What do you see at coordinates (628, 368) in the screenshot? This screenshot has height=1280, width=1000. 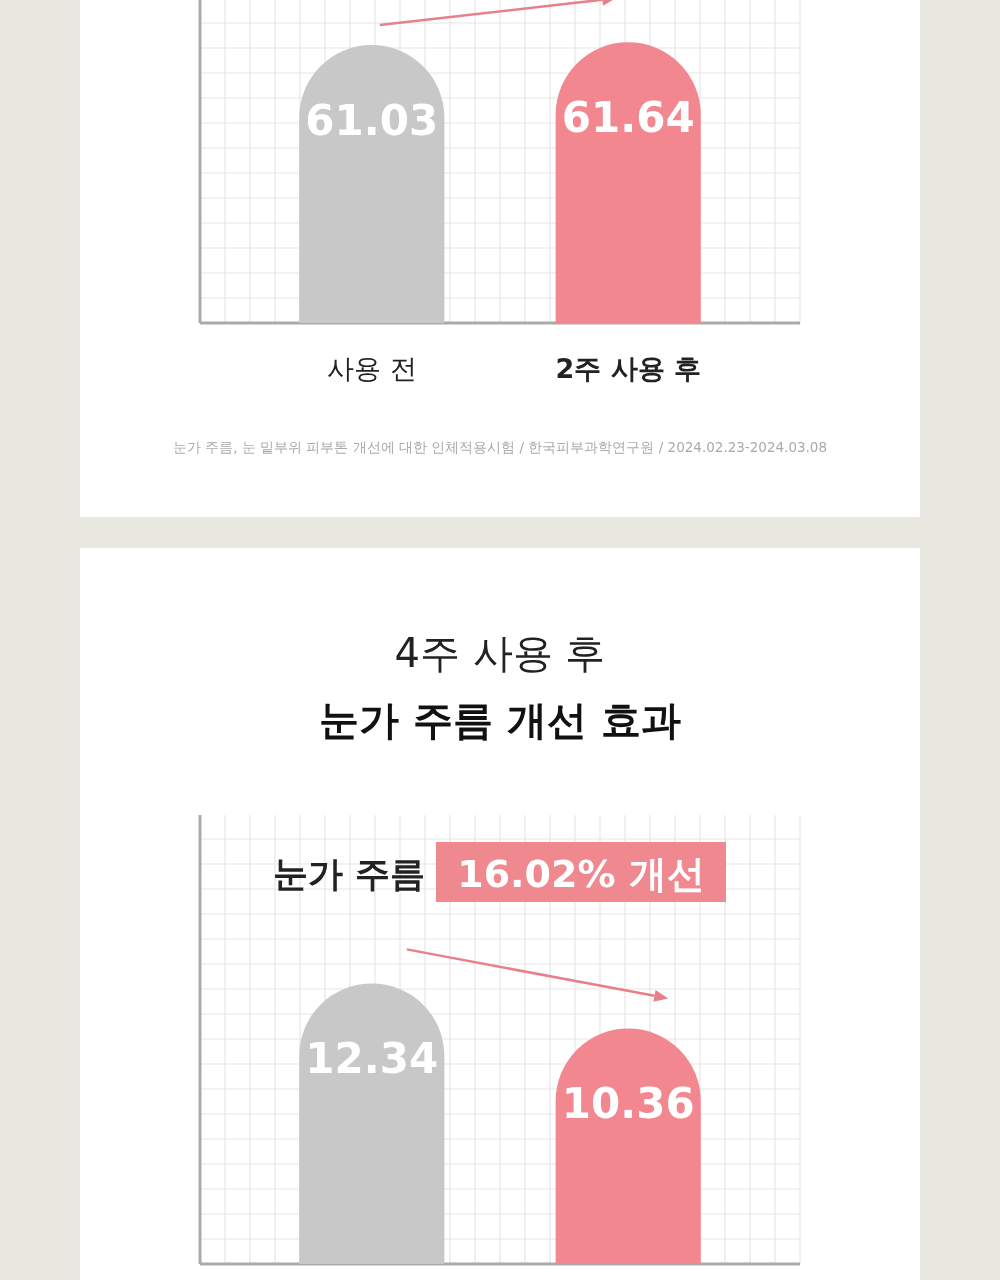 I see `x-tick-label: 2주 사용 후` at bounding box center [628, 368].